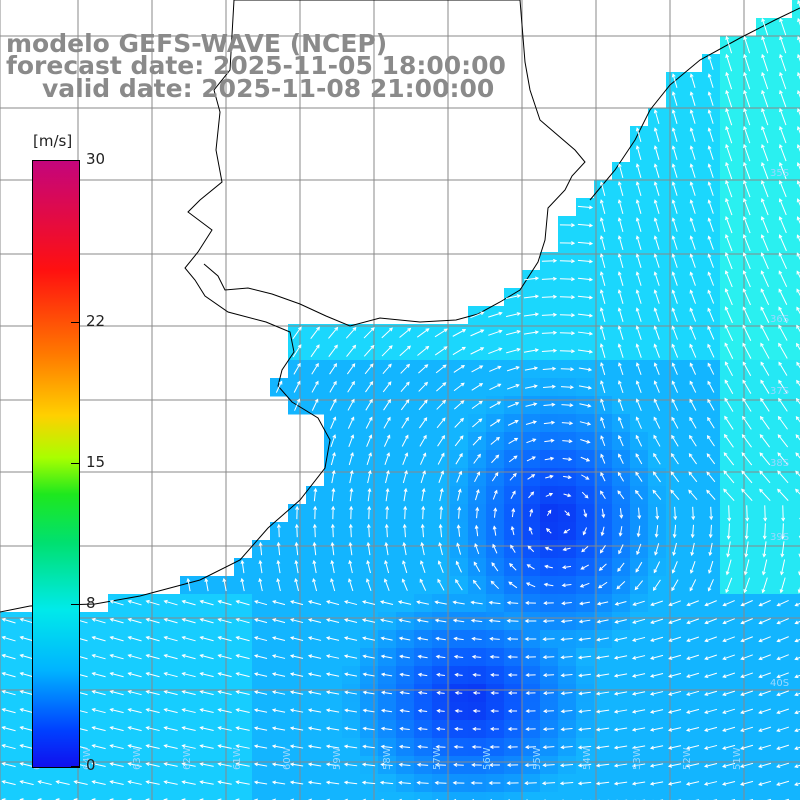 The width and height of the screenshot is (800, 800). I want to click on model-title: modelo GEFS-WAVE (NCEP), so click(197, 43).